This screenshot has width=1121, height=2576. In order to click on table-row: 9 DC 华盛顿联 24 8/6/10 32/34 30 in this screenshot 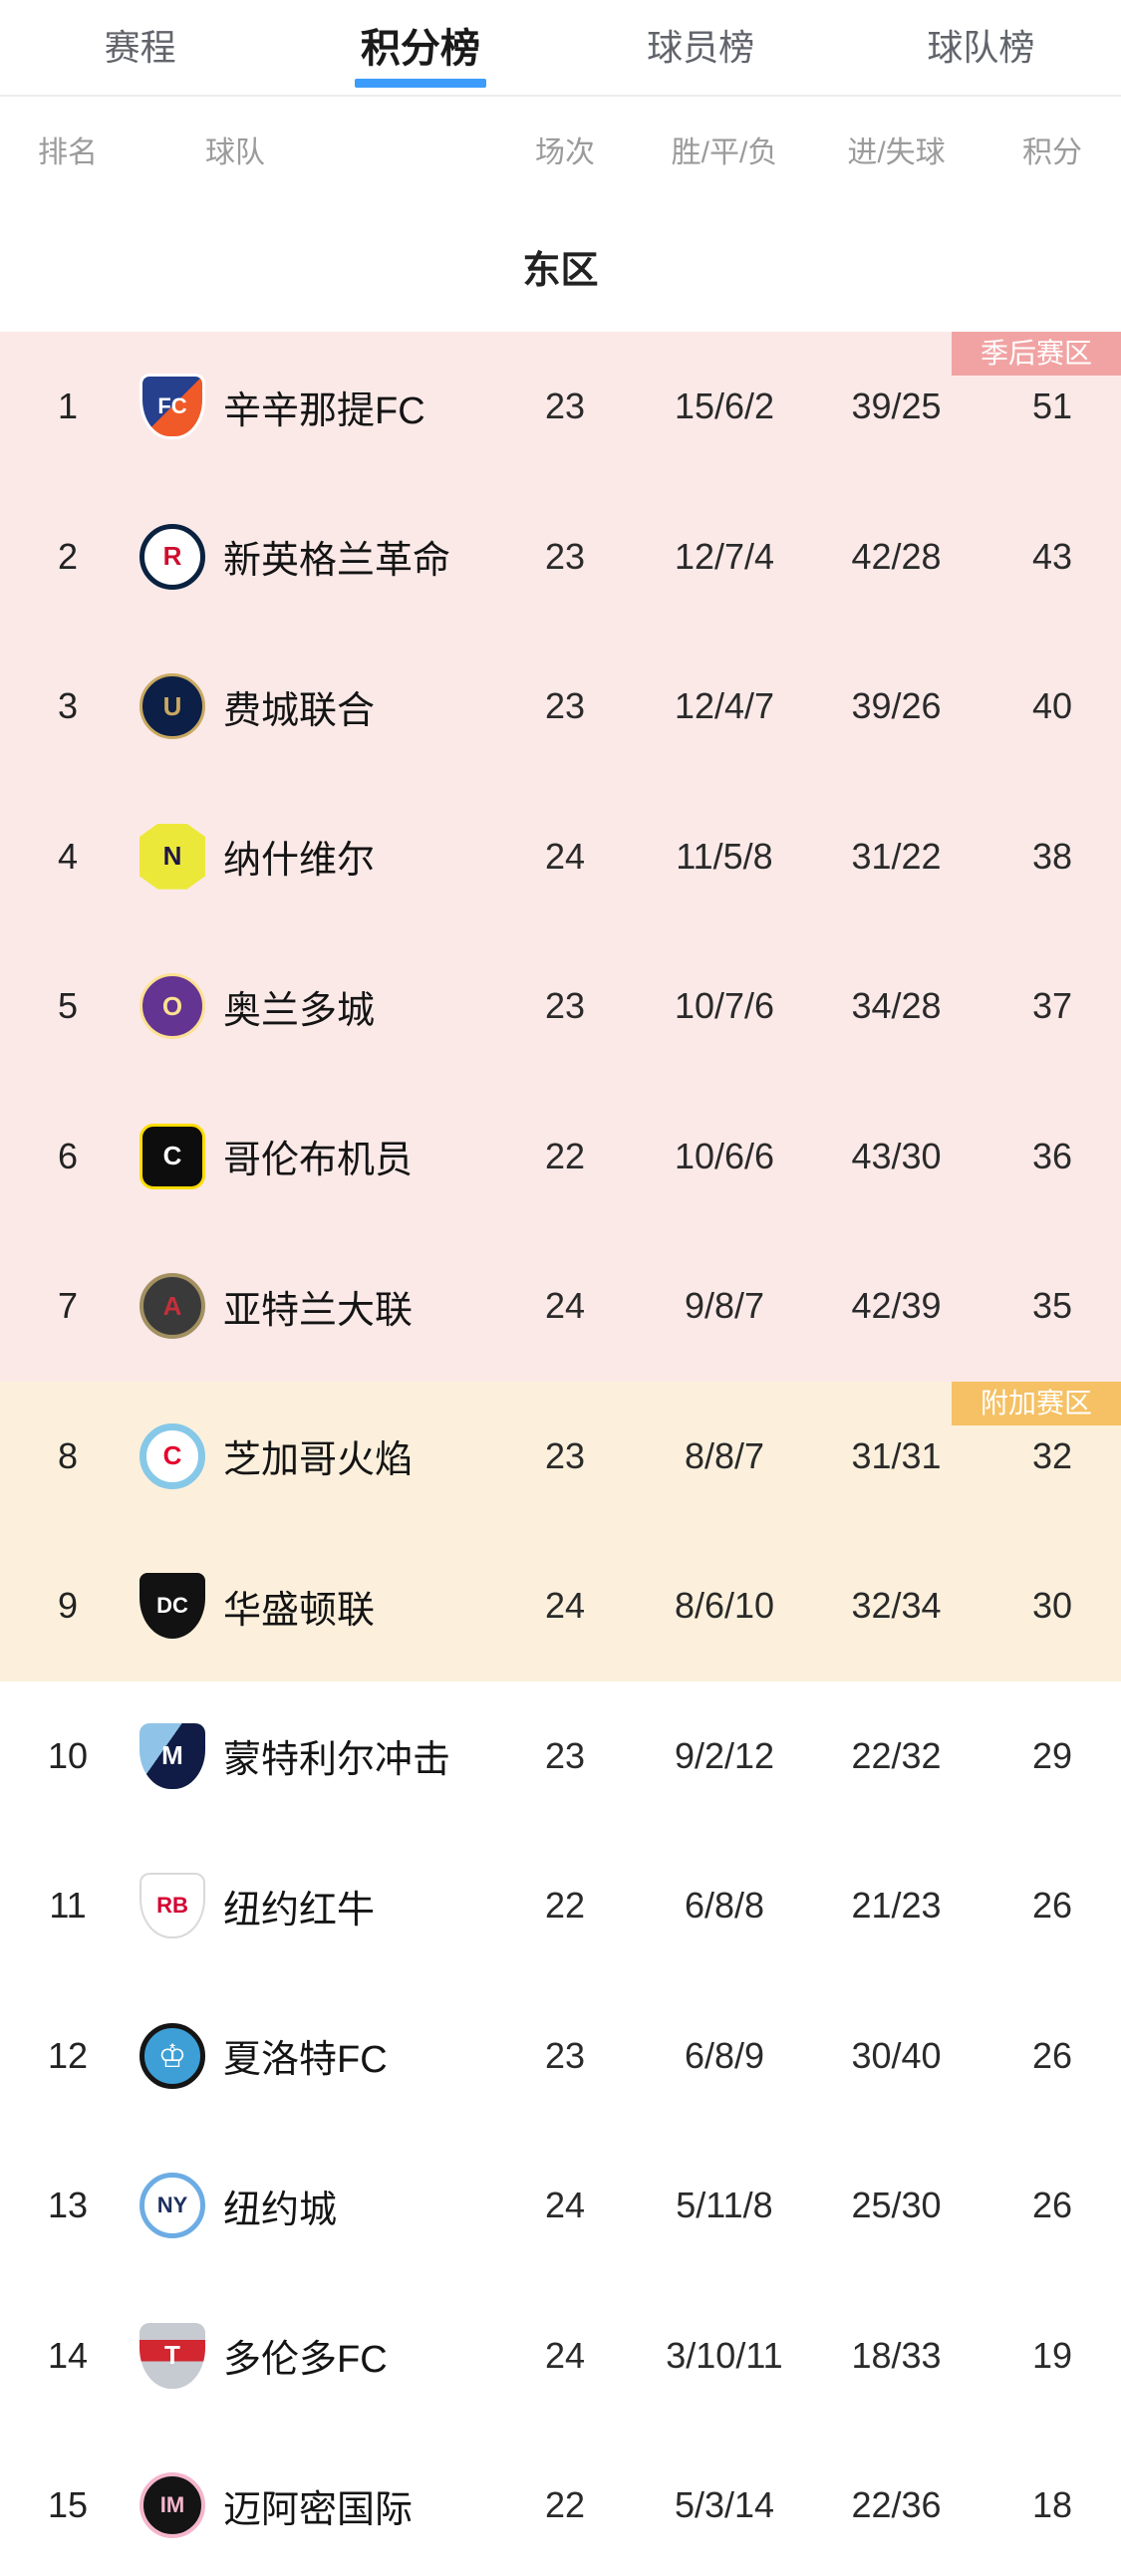, I will do `click(560, 1606)`.